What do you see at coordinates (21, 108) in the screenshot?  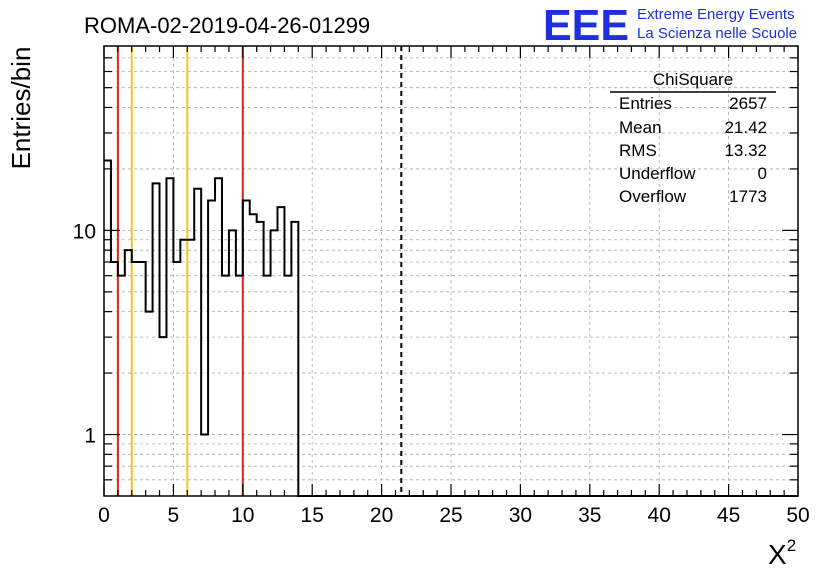 I see `y-axis-label: Entries/bin` at bounding box center [21, 108].